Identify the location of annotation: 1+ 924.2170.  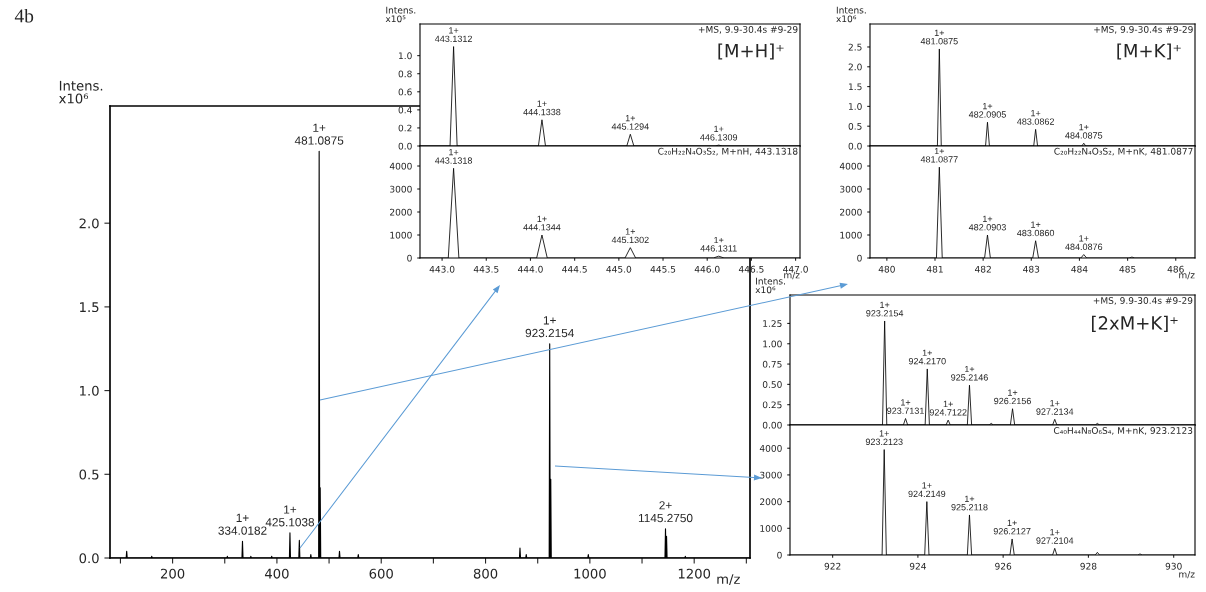
(927, 357).